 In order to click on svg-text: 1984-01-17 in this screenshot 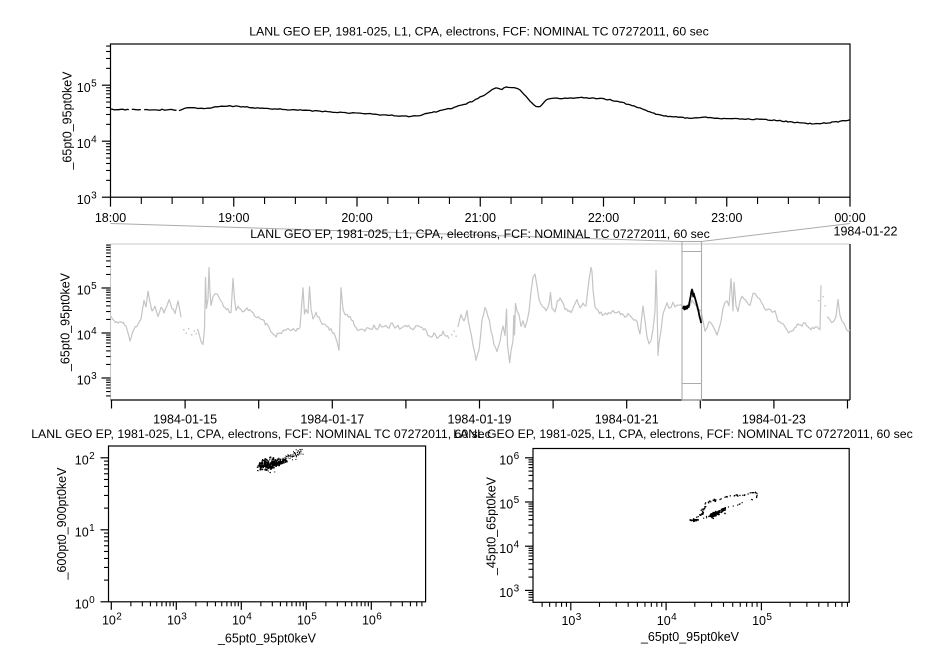, I will do `click(332, 420)`.